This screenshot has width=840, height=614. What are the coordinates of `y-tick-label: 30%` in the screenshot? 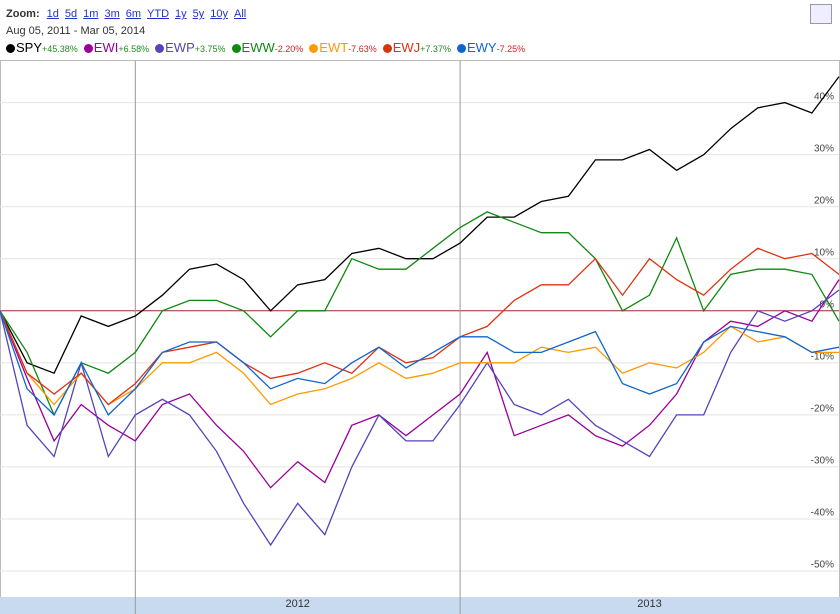 It's located at (824, 148).